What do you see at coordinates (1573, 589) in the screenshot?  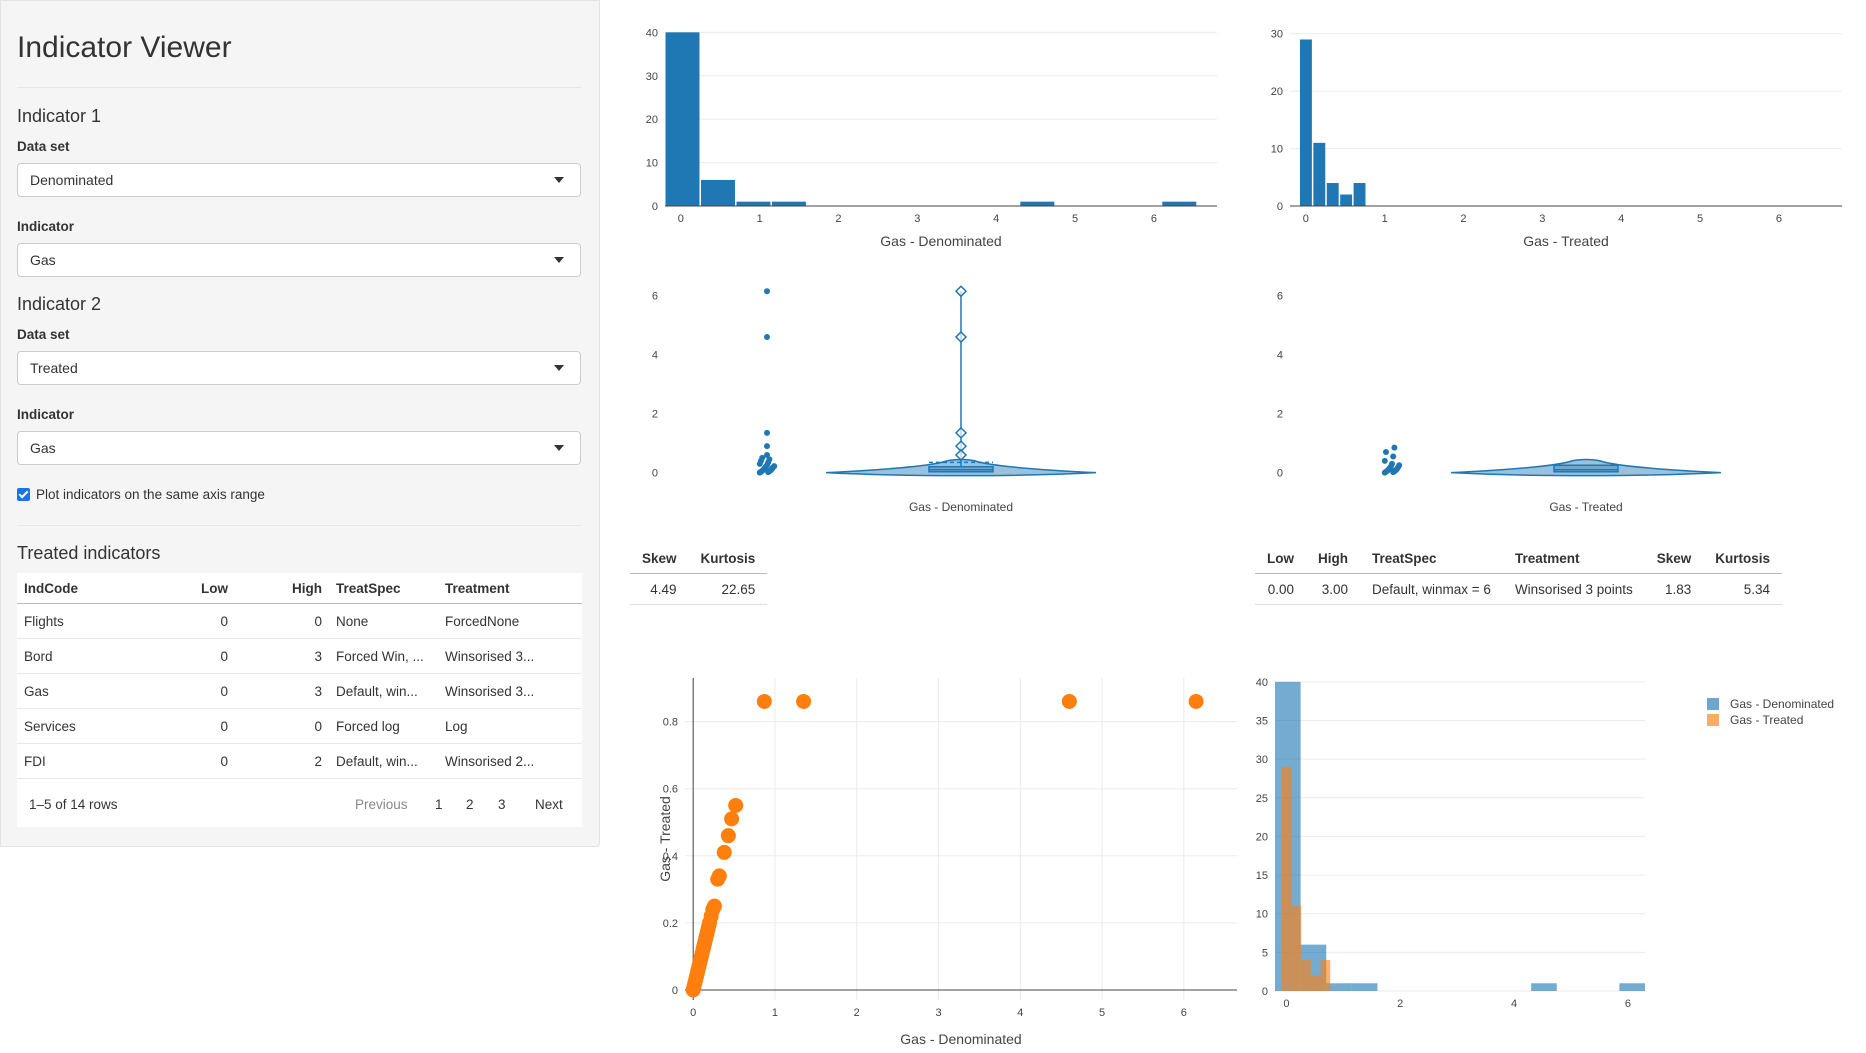 I see `stat-value: Winsorised 3 points` at bounding box center [1573, 589].